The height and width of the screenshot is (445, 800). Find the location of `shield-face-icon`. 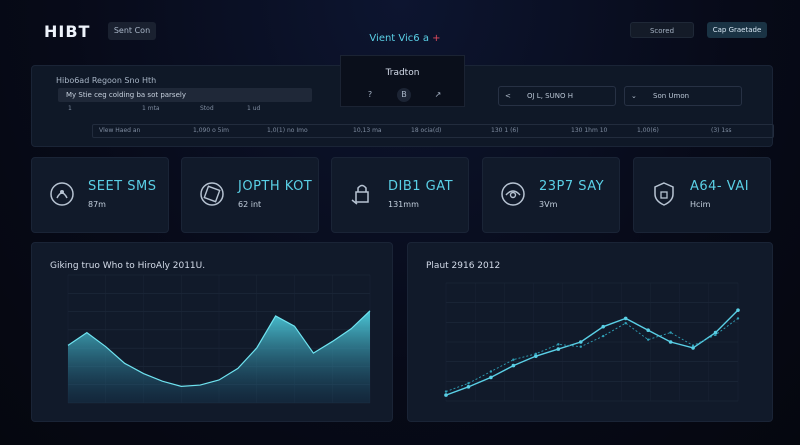

shield-face-icon is located at coordinates (62, 194).